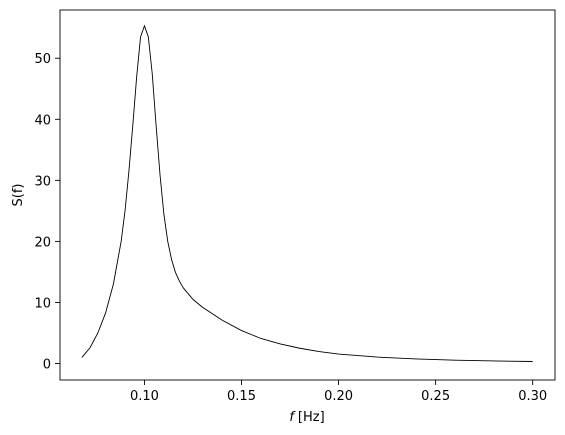  I want to click on x-tick-label: 0.20, so click(338, 396).